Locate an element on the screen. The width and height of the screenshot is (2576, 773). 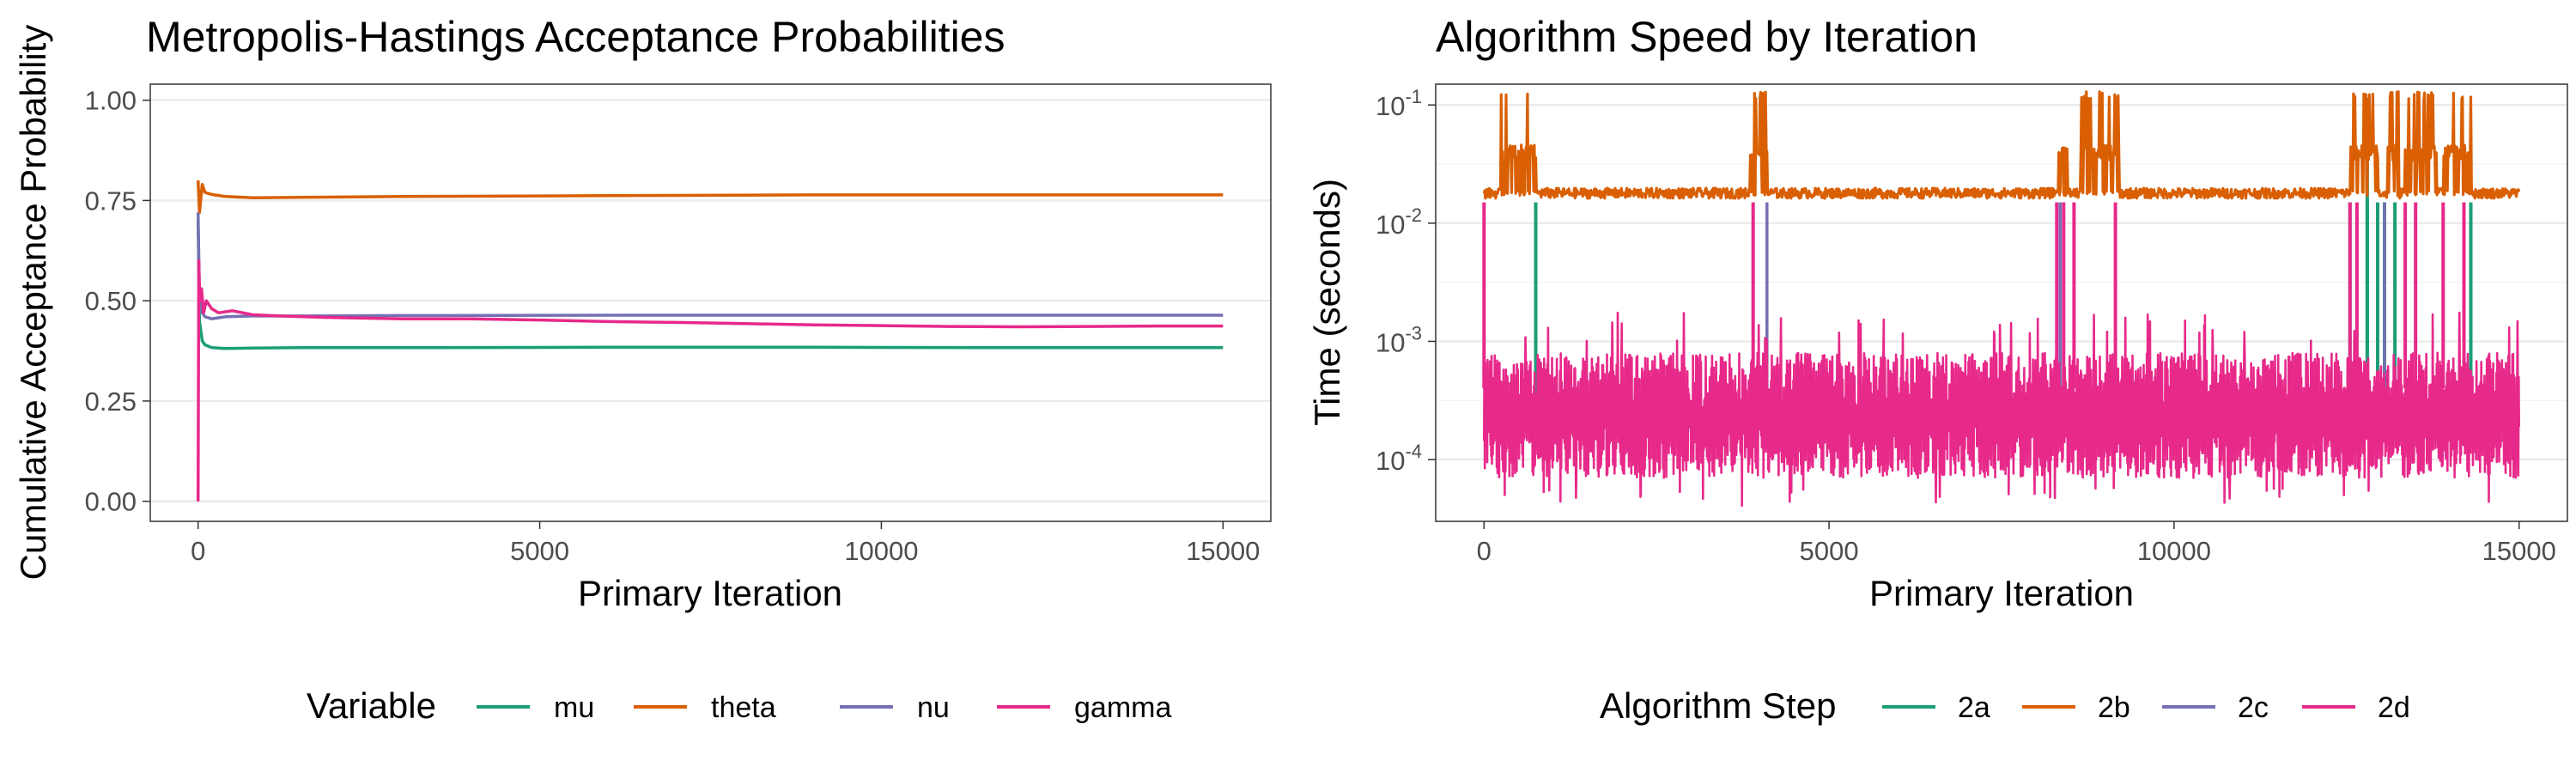
acceptance-legend: Variable mu theta nu gamma is located at coordinates (739, 705).